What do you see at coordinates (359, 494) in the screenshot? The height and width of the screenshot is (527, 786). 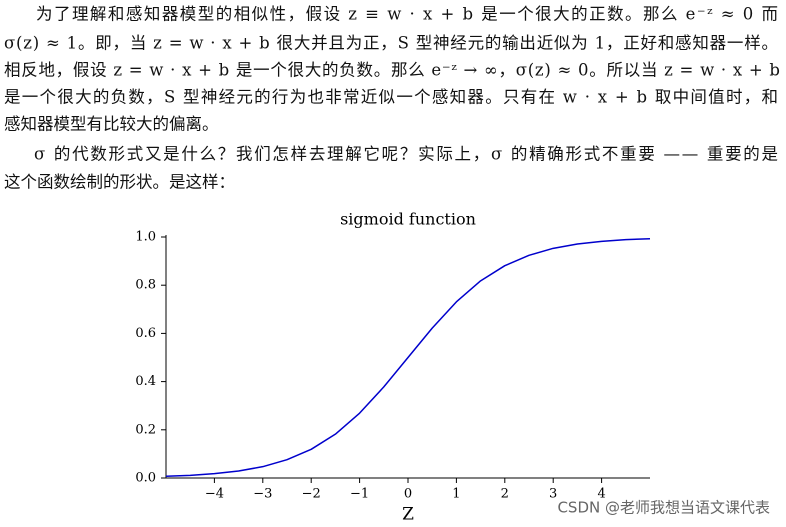 I see `x-tick-label: −1` at bounding box center [359, 494].